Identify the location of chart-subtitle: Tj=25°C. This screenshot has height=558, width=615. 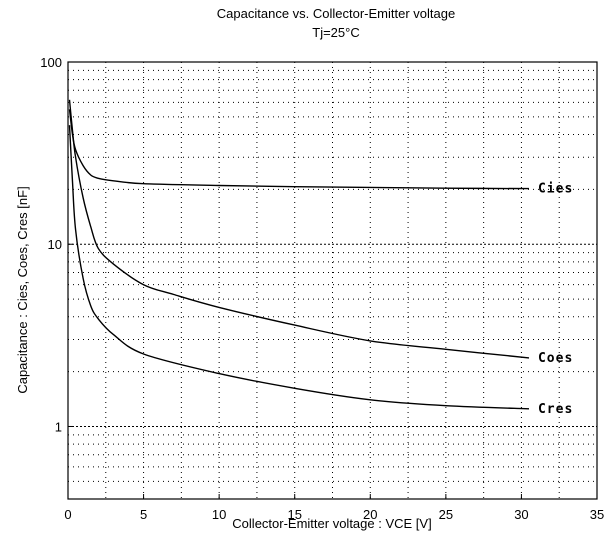
(335, 32).